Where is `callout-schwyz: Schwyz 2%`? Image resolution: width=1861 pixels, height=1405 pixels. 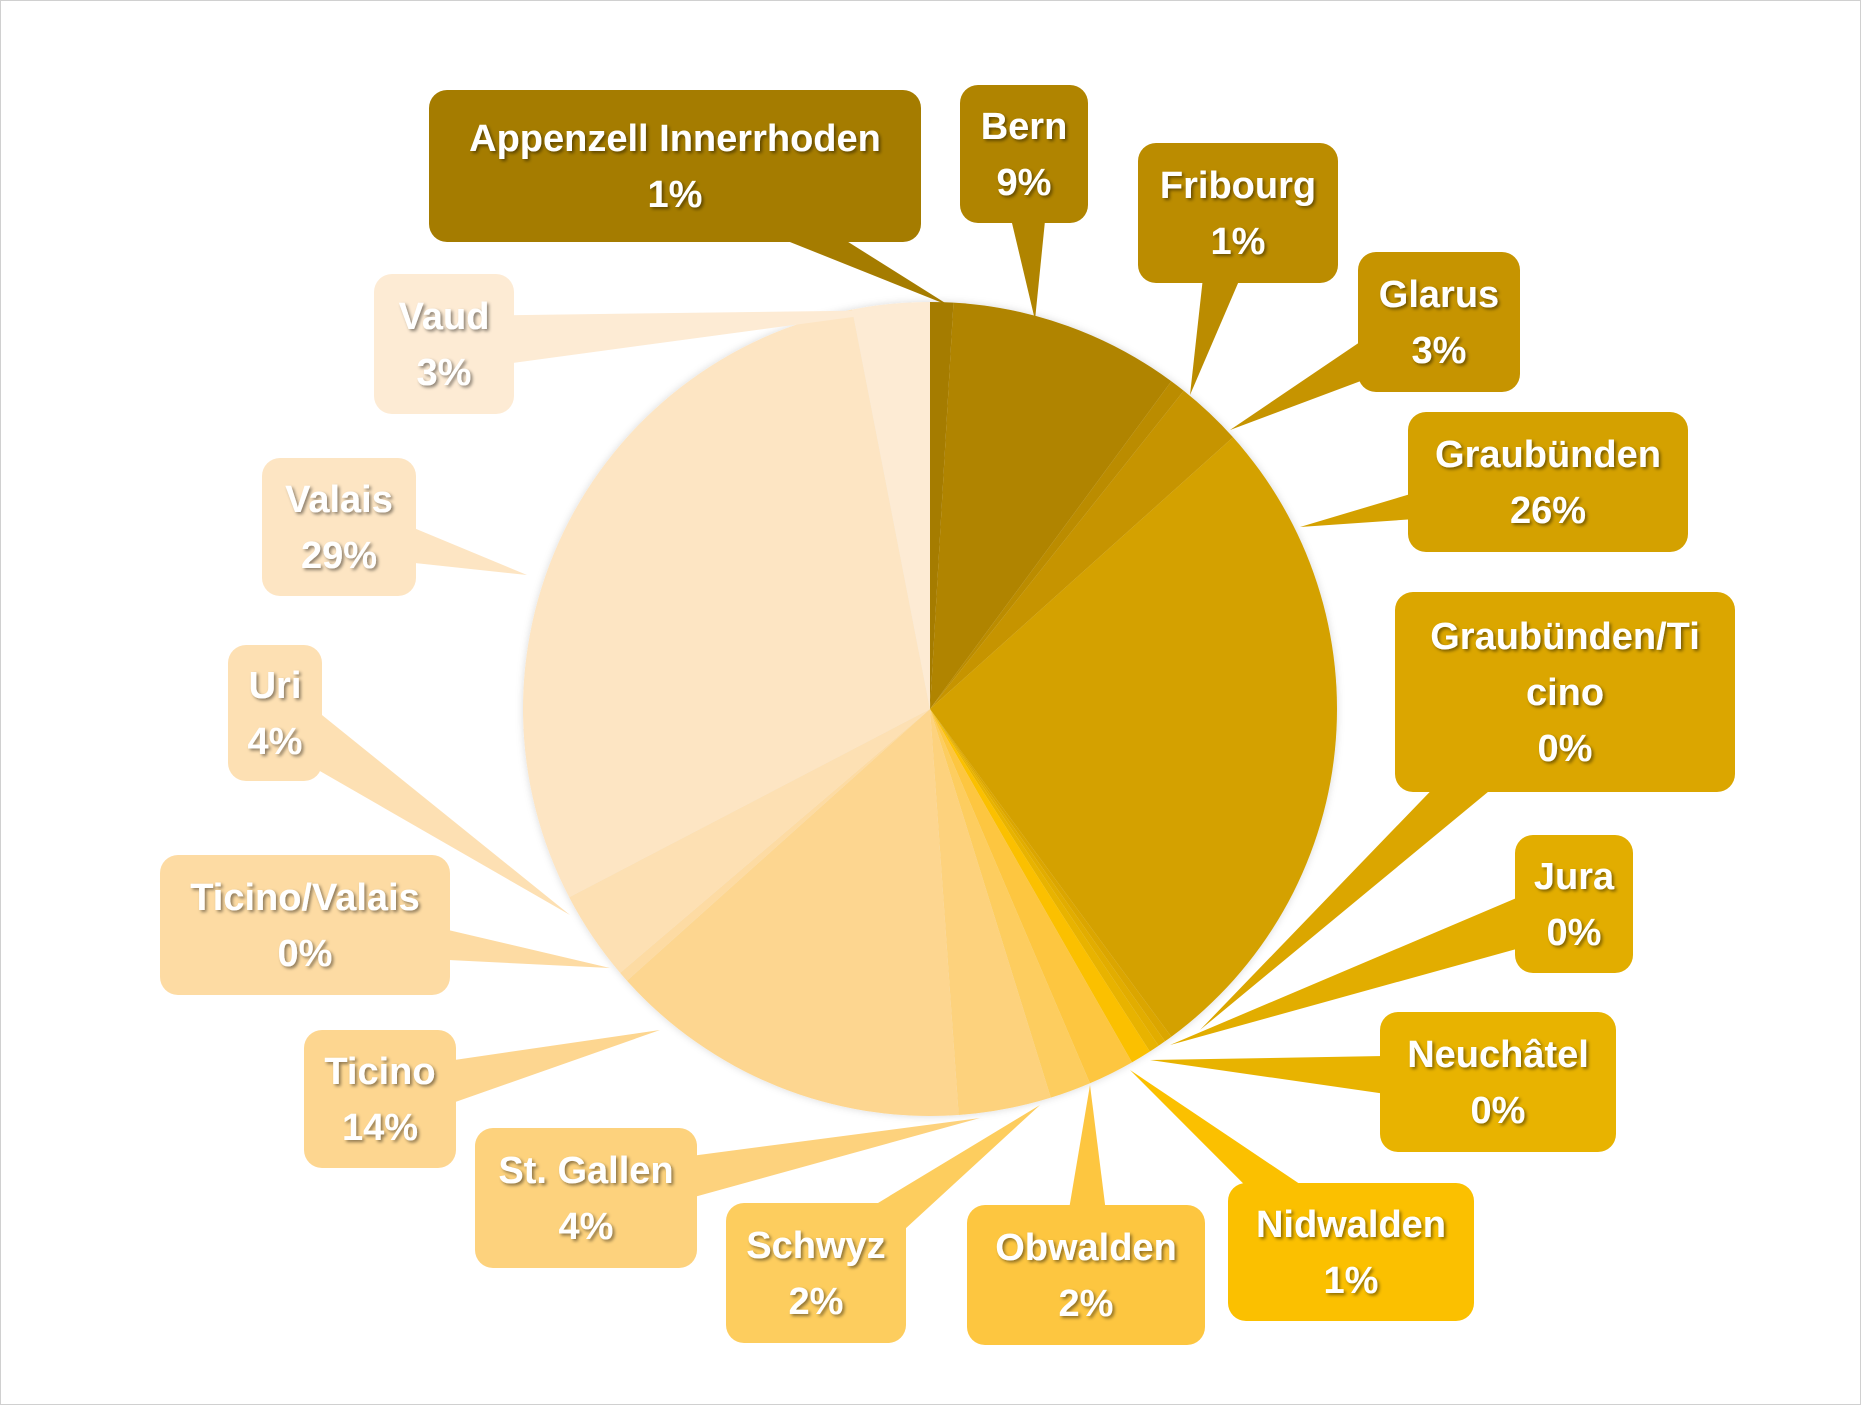
callout-schwyz: Schwyz 2% is located at coordinates (883, 1224).